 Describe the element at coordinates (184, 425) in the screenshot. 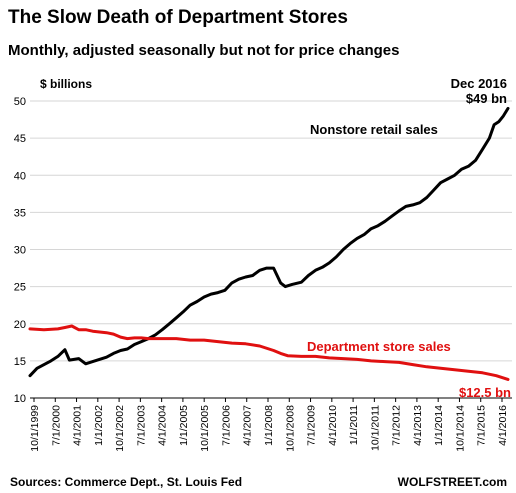

I see `x-tick-label: 1/1/2005` at that location.